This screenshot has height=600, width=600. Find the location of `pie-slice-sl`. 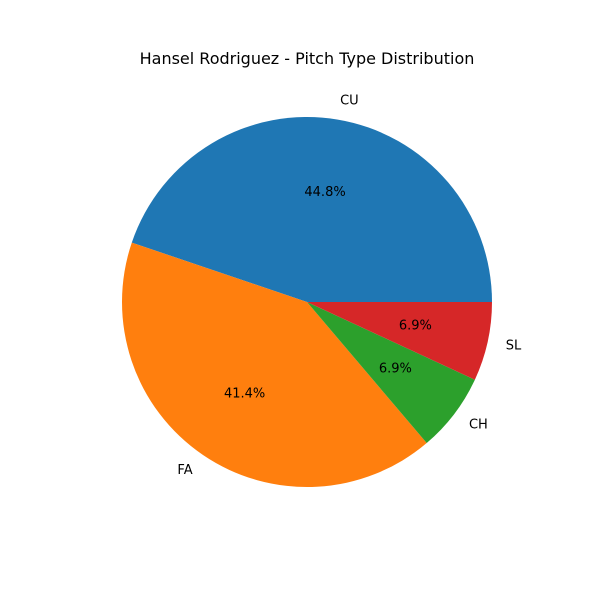

pie-slice-sl is located at coordinates (399, 341).